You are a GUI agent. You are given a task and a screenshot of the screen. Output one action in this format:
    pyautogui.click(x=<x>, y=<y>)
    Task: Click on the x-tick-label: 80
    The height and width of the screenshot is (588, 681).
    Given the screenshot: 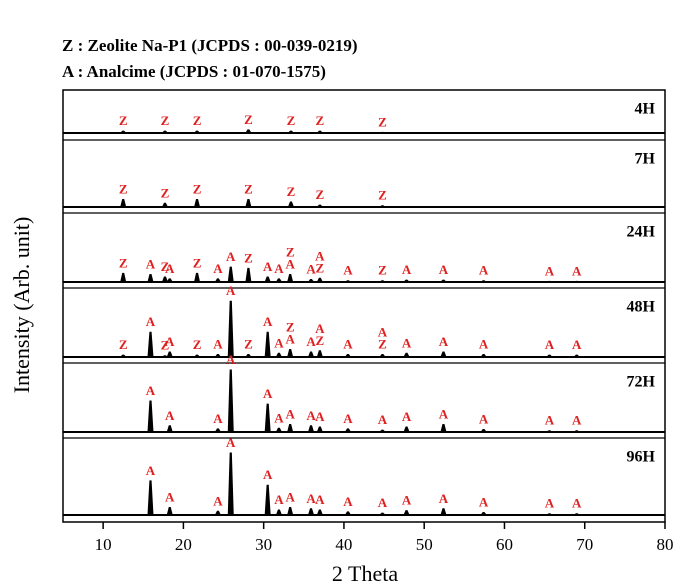 What is the action you would take?
    pyautogui.click(x=665, y=544)
    